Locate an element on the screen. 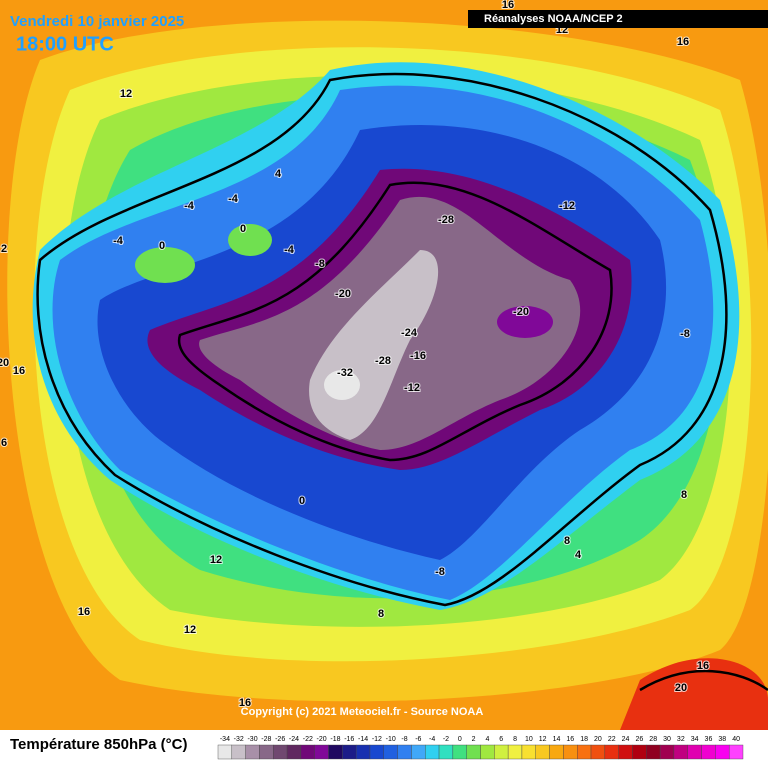 This screenshot has height=768, width=768. colorbar-tick: -32 is located at coordinates (239, 739).